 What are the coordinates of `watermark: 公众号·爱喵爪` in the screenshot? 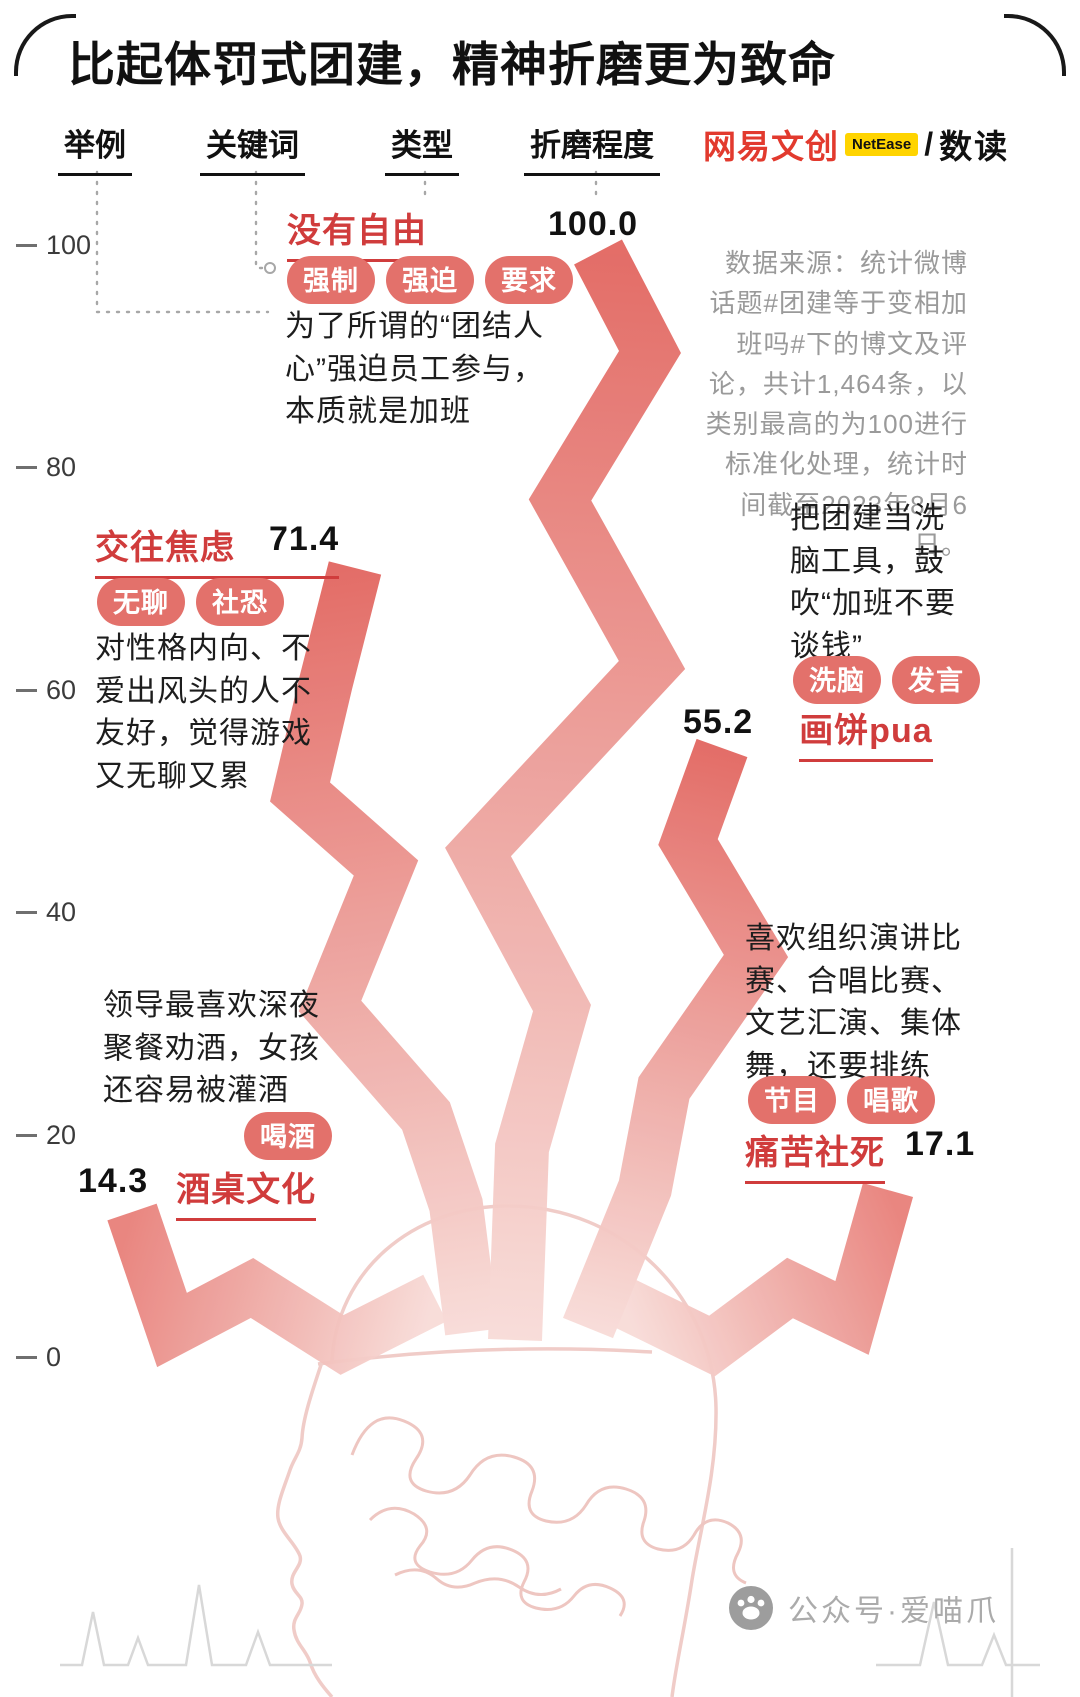 It's located at (863, 1608).